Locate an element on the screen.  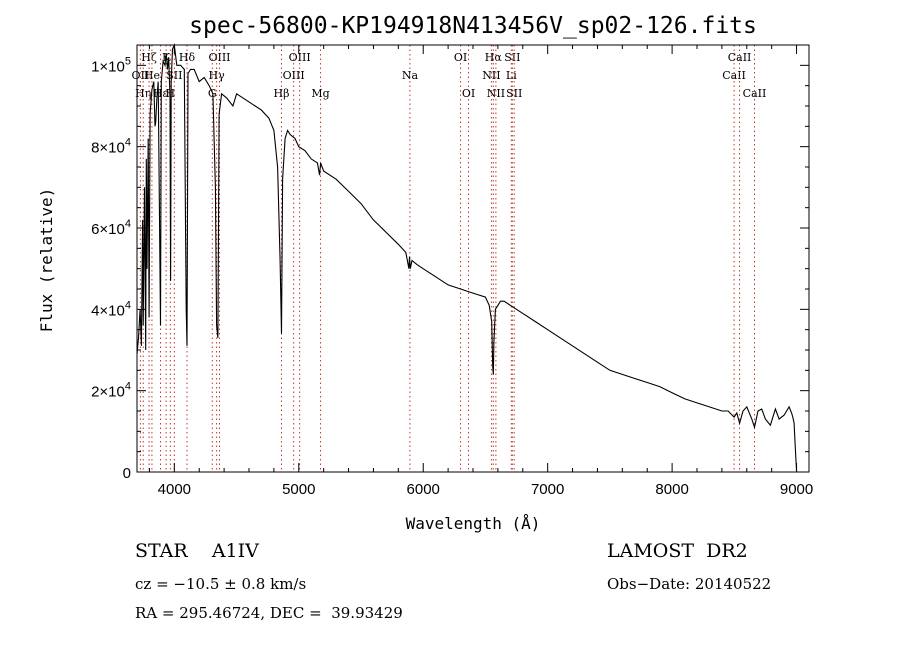
x-axis-label: Wavelength (Å) is located at coordinates (473, 523).